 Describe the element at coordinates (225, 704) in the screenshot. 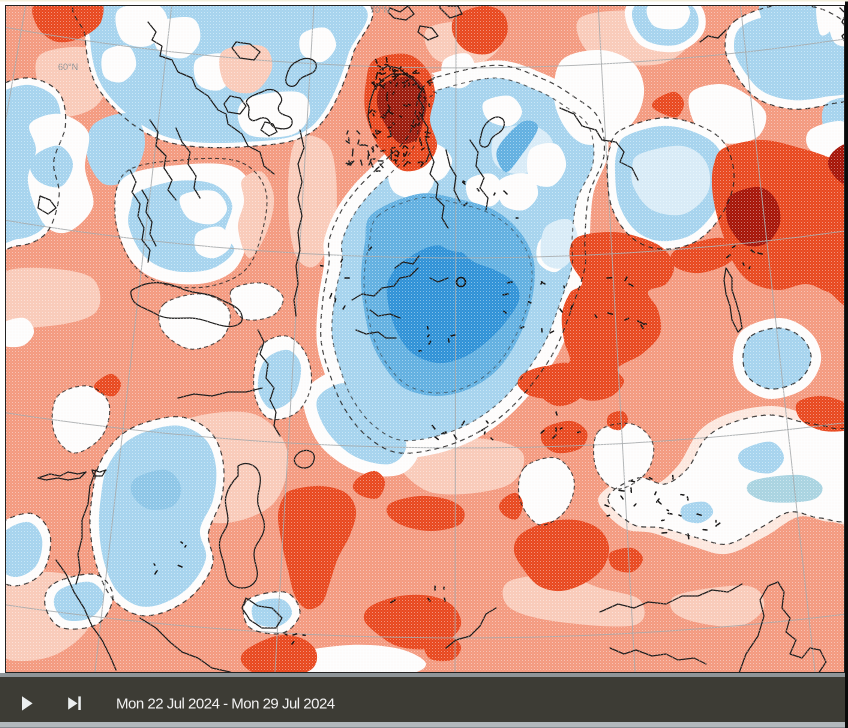

I see `svg-text:Mon 22 Jul 2024 - Mon 29 Jul 2: Mon 22 Jul 2024 - Mon 29 Jul 2024` at that location.